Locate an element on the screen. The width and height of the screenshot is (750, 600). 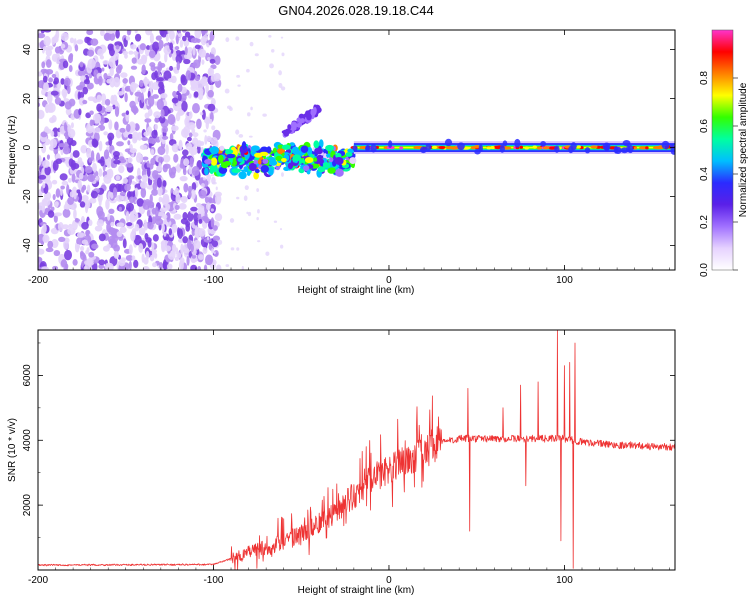
figure-title: GN04.2026.028.19.18.C44 is located at coordinates (355, 10).